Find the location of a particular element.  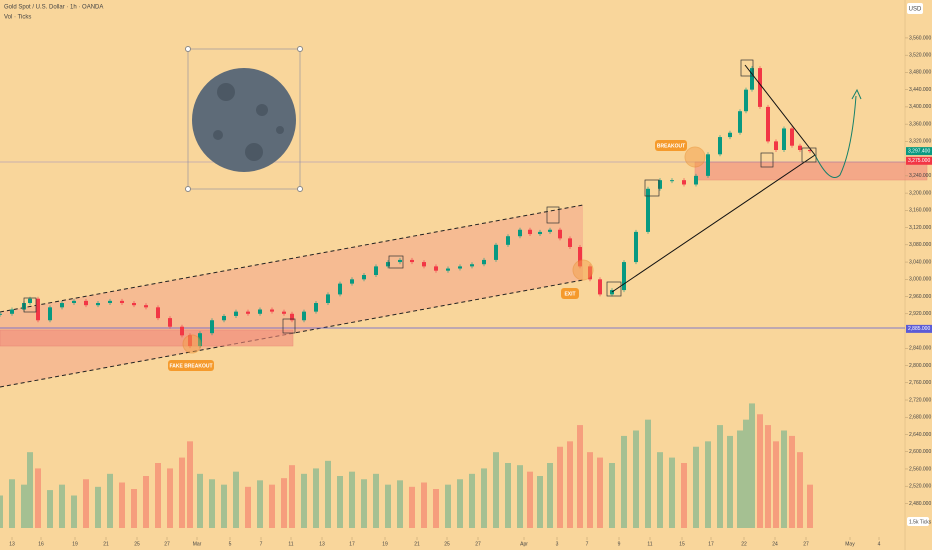

x-tick-label: 7 is located at coordinates (261, 544).